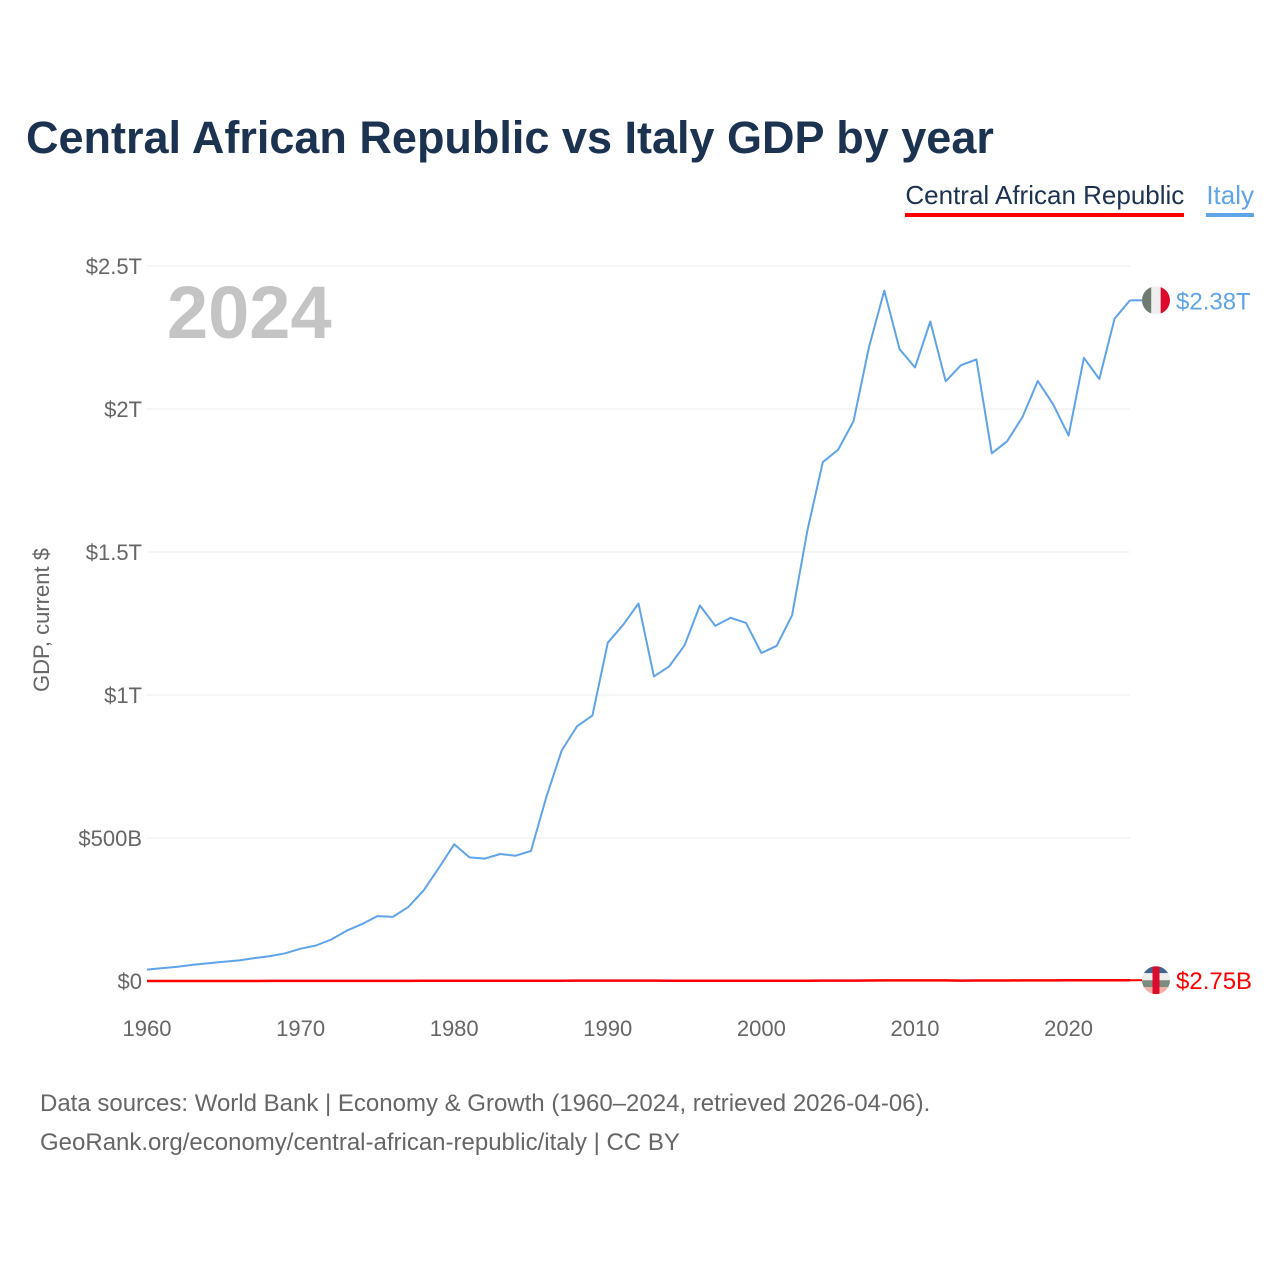 This screenshot has width=1280, height=1280. What do you see at coordinates (110, 838) in the screenshot?
I see `y-tick-label: $500B` at bounding box center [110, 838].